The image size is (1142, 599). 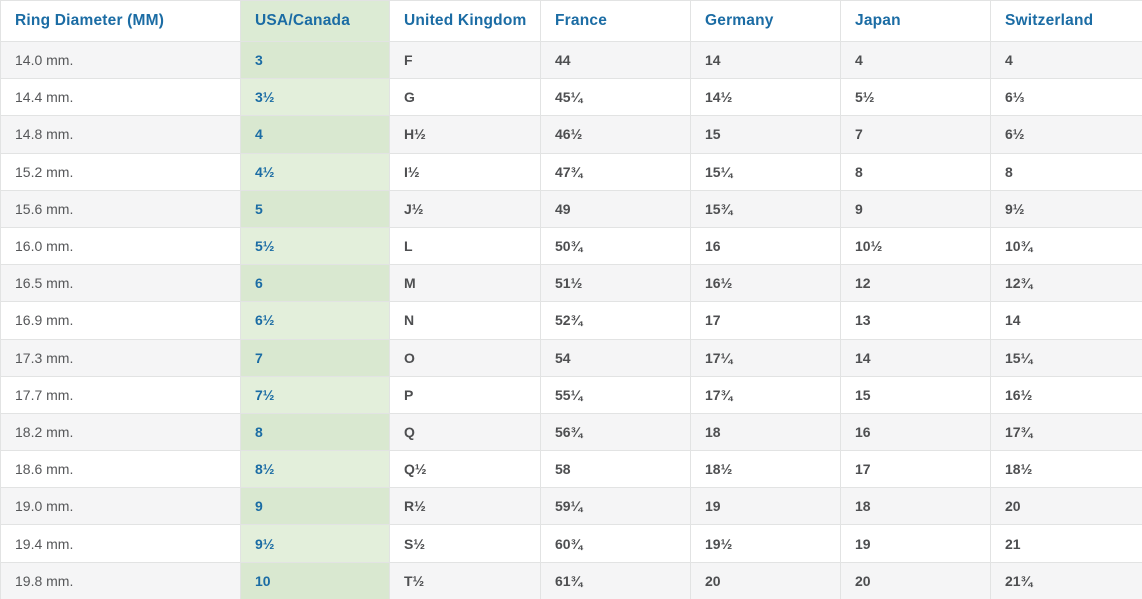 I want to click on cell-usa-canada-row-5: 5½, so click(x=315, y=246).